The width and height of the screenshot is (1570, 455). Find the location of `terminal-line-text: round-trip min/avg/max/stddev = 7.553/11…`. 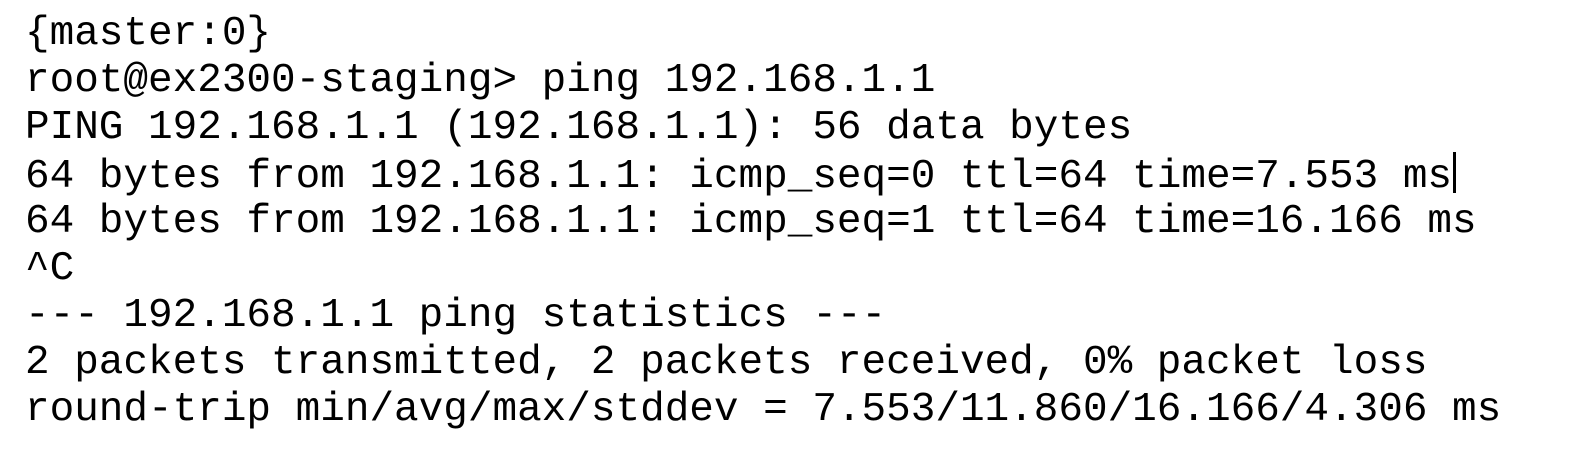

terminal-line-text: round-trip min/avg/max/stddev = 7.553/11… is located at coordinates (763, 410).